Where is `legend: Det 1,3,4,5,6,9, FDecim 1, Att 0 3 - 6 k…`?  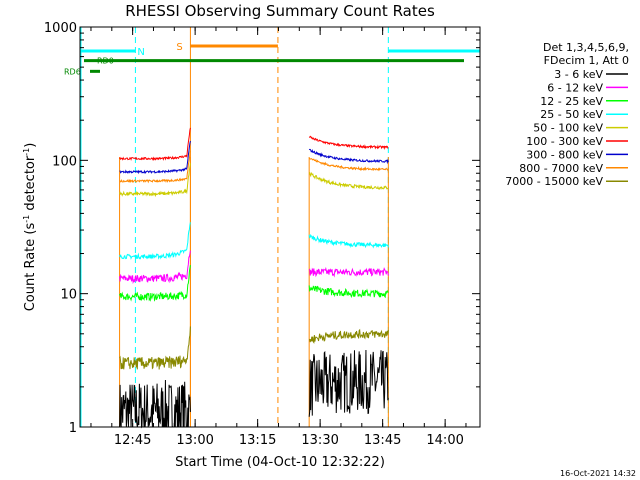 legend: Det 1,3,4,5,6,9, FDecim 1, Att 0 3 - 6 k… is located at coordinates (567, 114).